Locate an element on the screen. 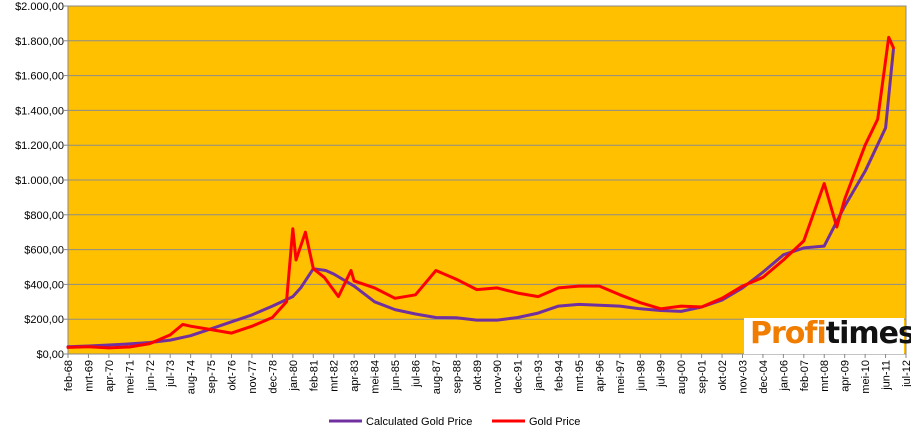  x-tick-label: aug-00 is located at coordinates (682, 377).